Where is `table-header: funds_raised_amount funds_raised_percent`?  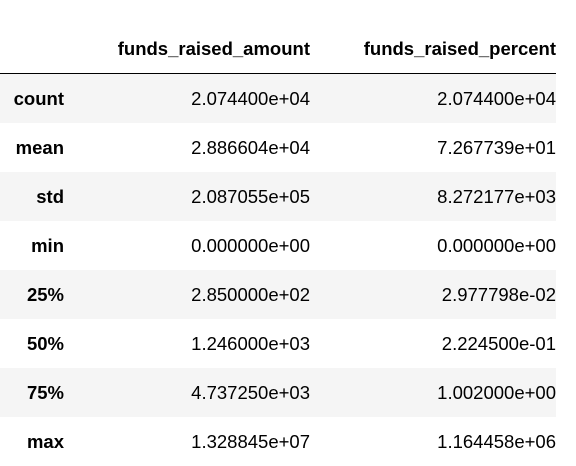
table-header: funds_raised_amount funds_raised_percent is located at coordinates (278, 49).